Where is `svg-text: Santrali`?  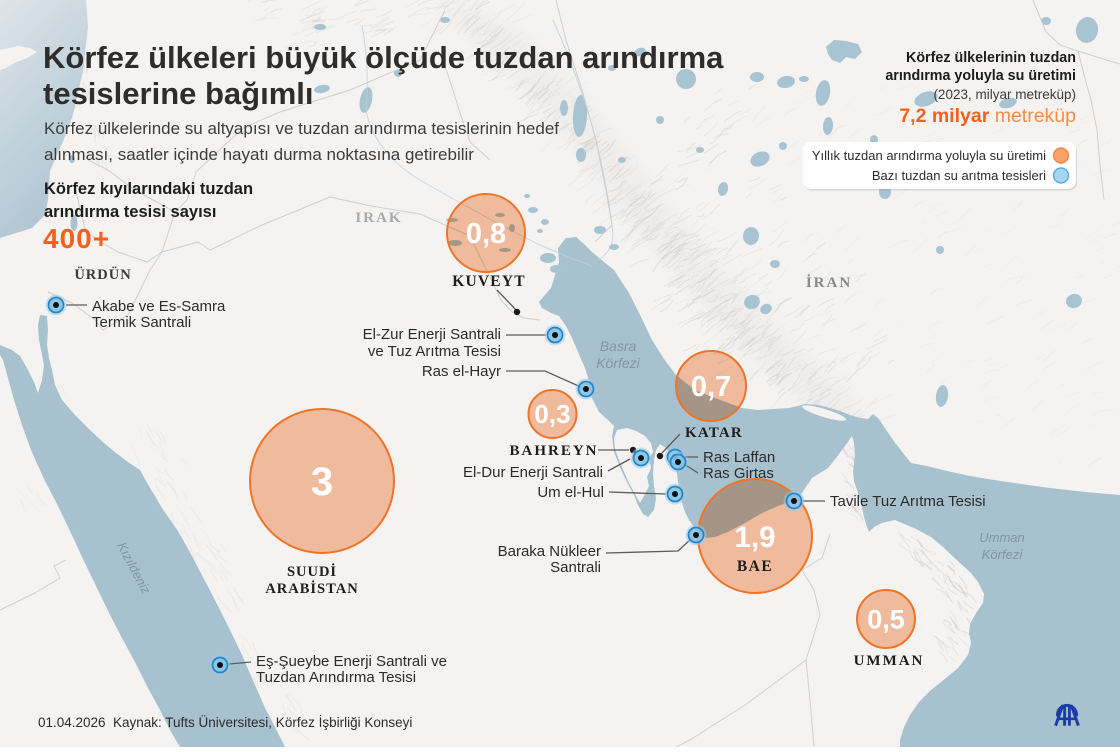 svg-text: Santrali is located at coordinates (575, 567).